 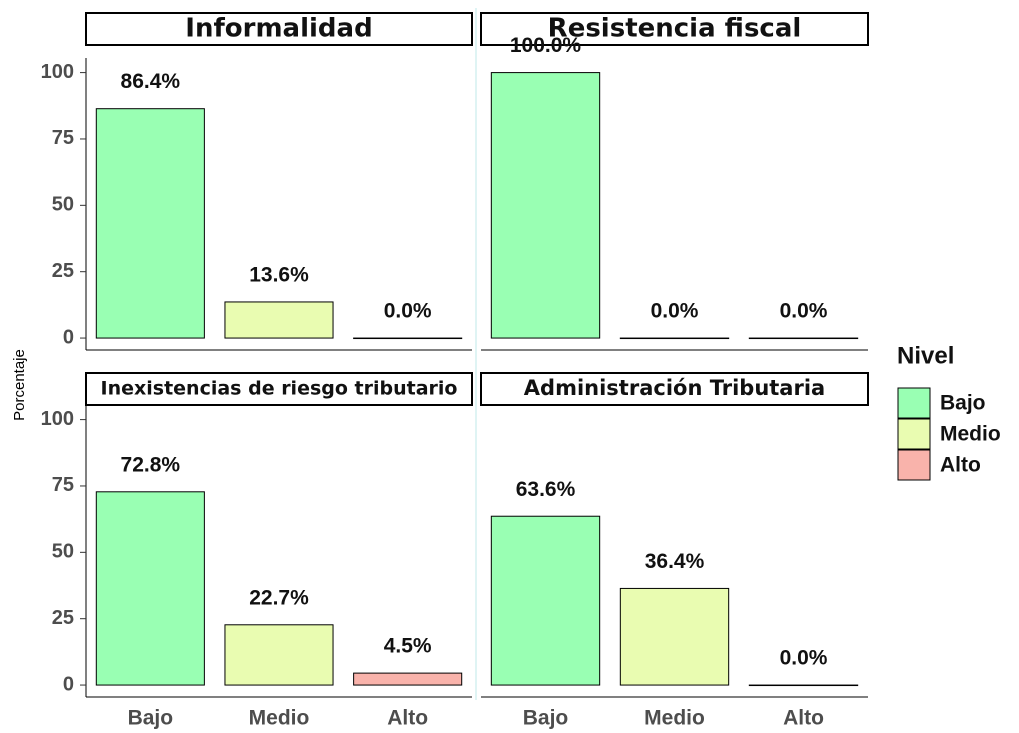 I want to click on panel-title: Informalidad, so click(x=278, y=29).